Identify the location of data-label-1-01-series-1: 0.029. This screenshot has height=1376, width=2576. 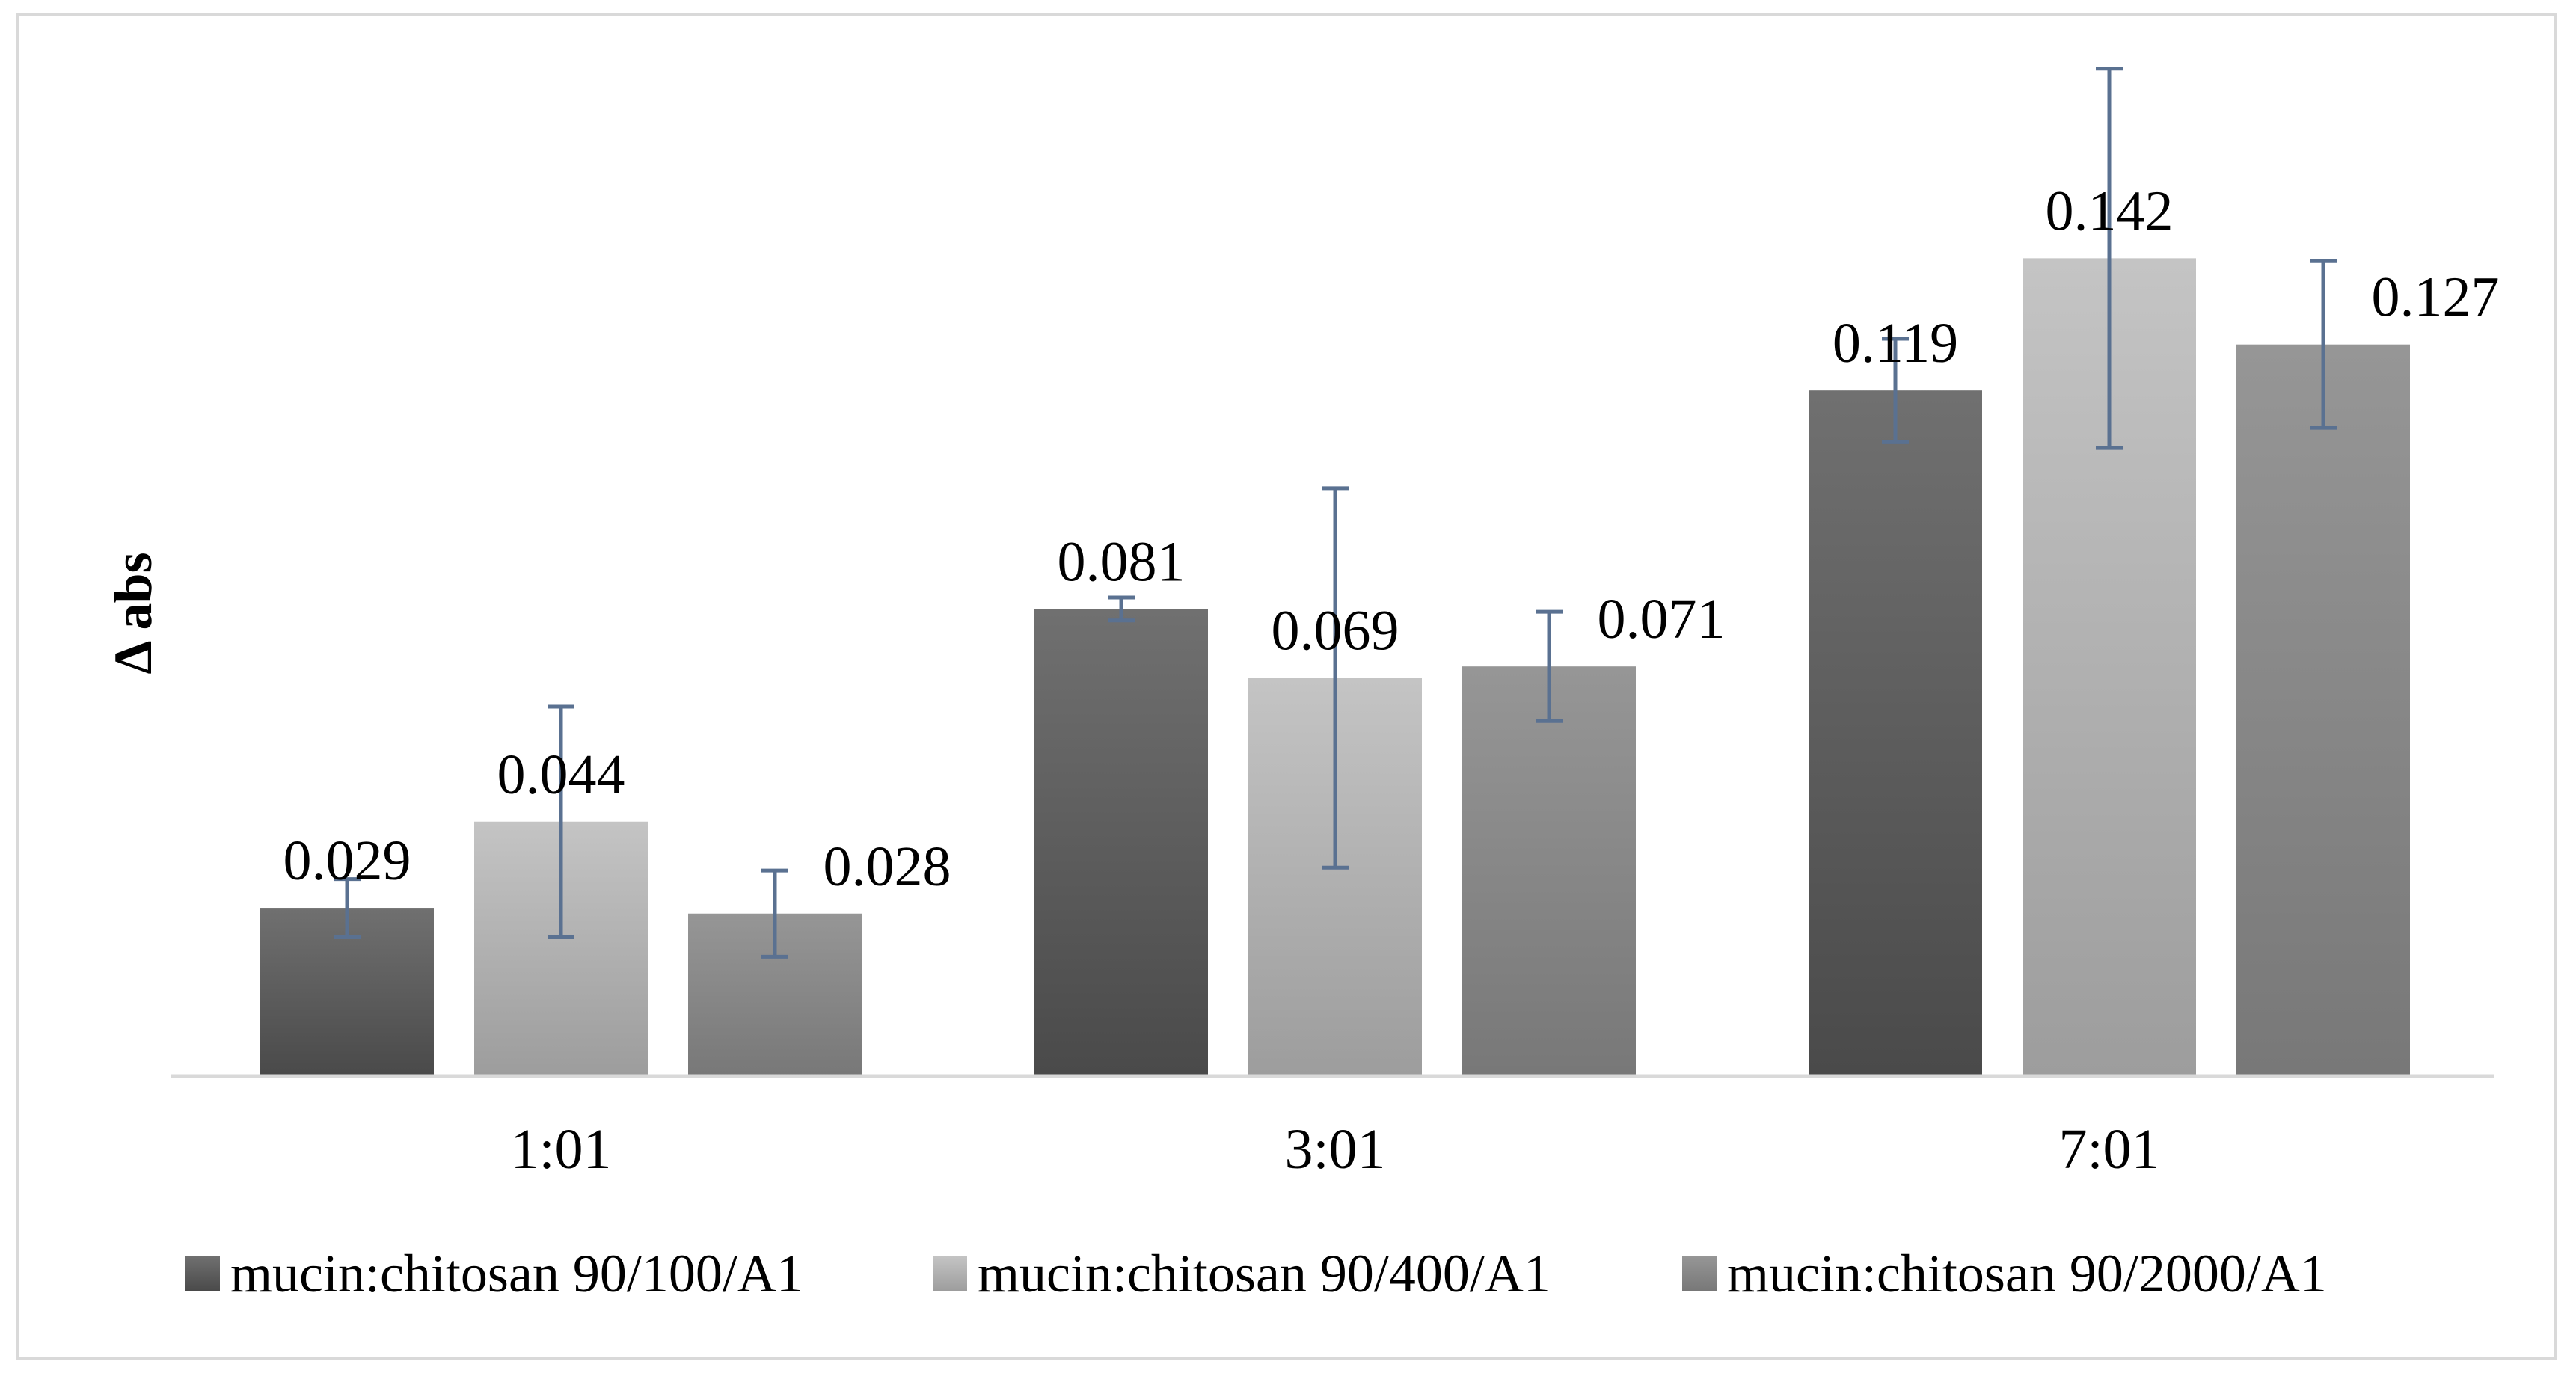
(347, 860).